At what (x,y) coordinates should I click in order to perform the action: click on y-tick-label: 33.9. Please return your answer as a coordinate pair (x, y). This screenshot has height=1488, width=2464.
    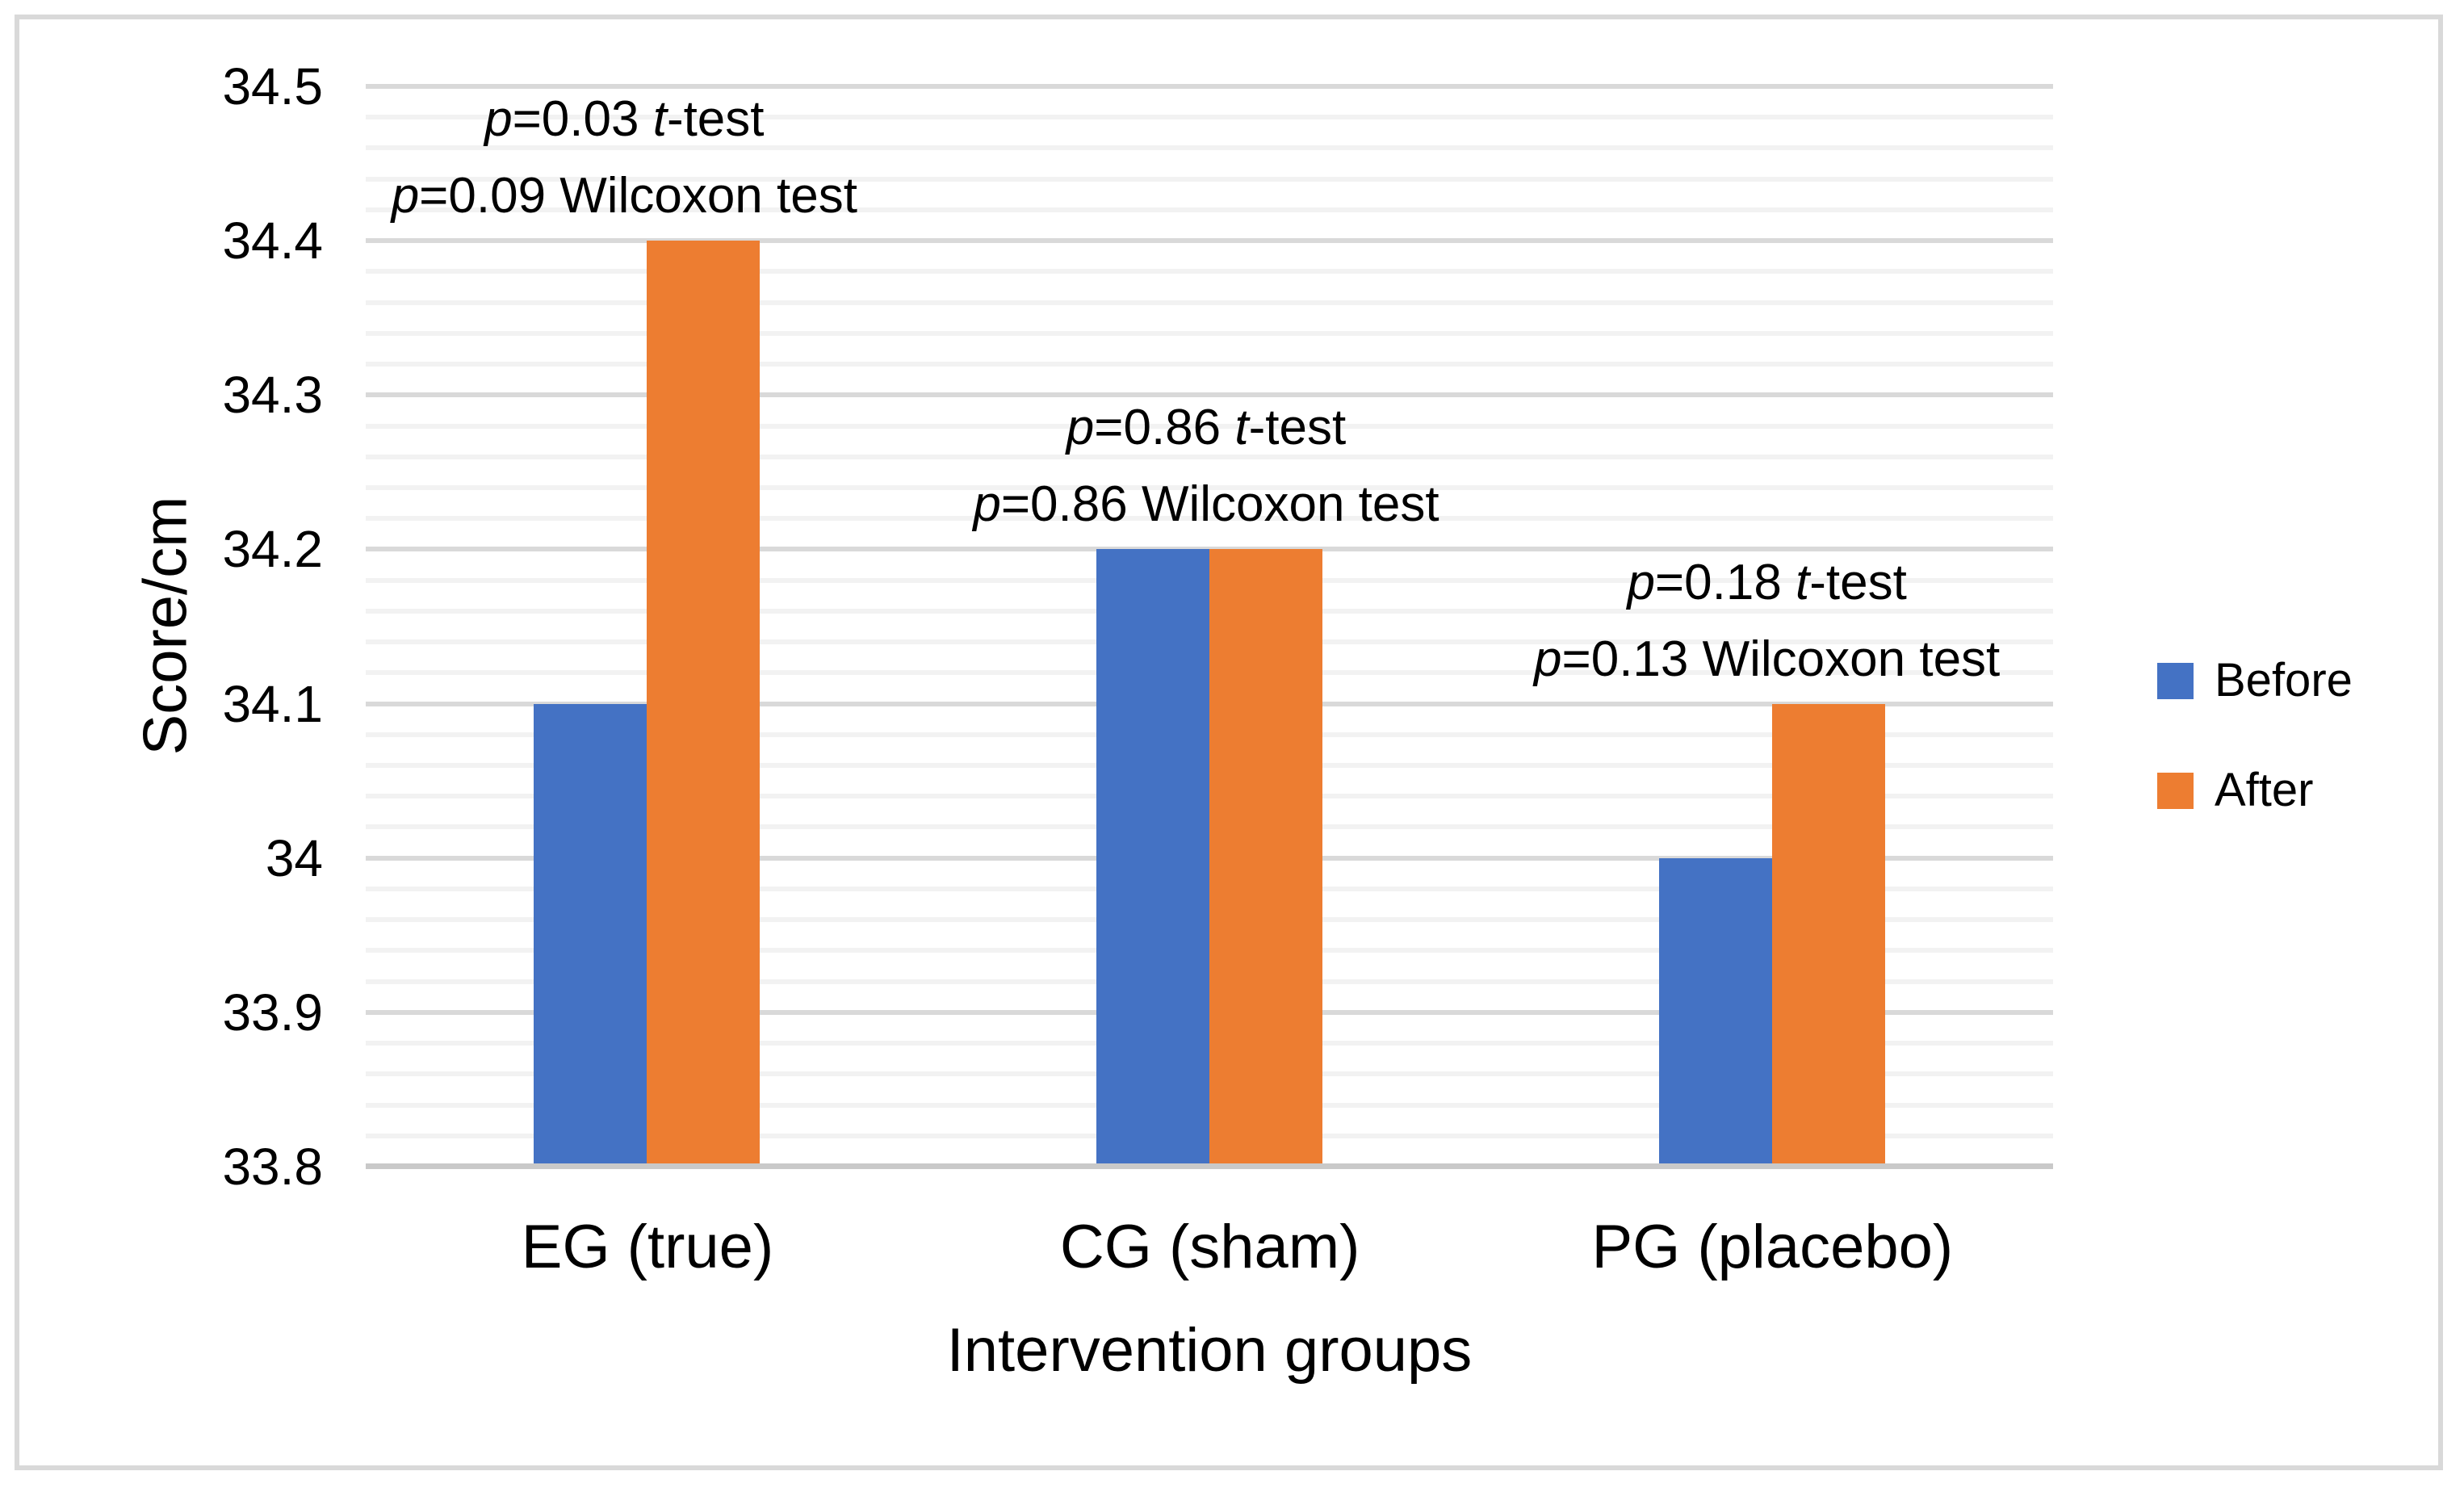
    Looking at the image, I should click on (272, 1012).